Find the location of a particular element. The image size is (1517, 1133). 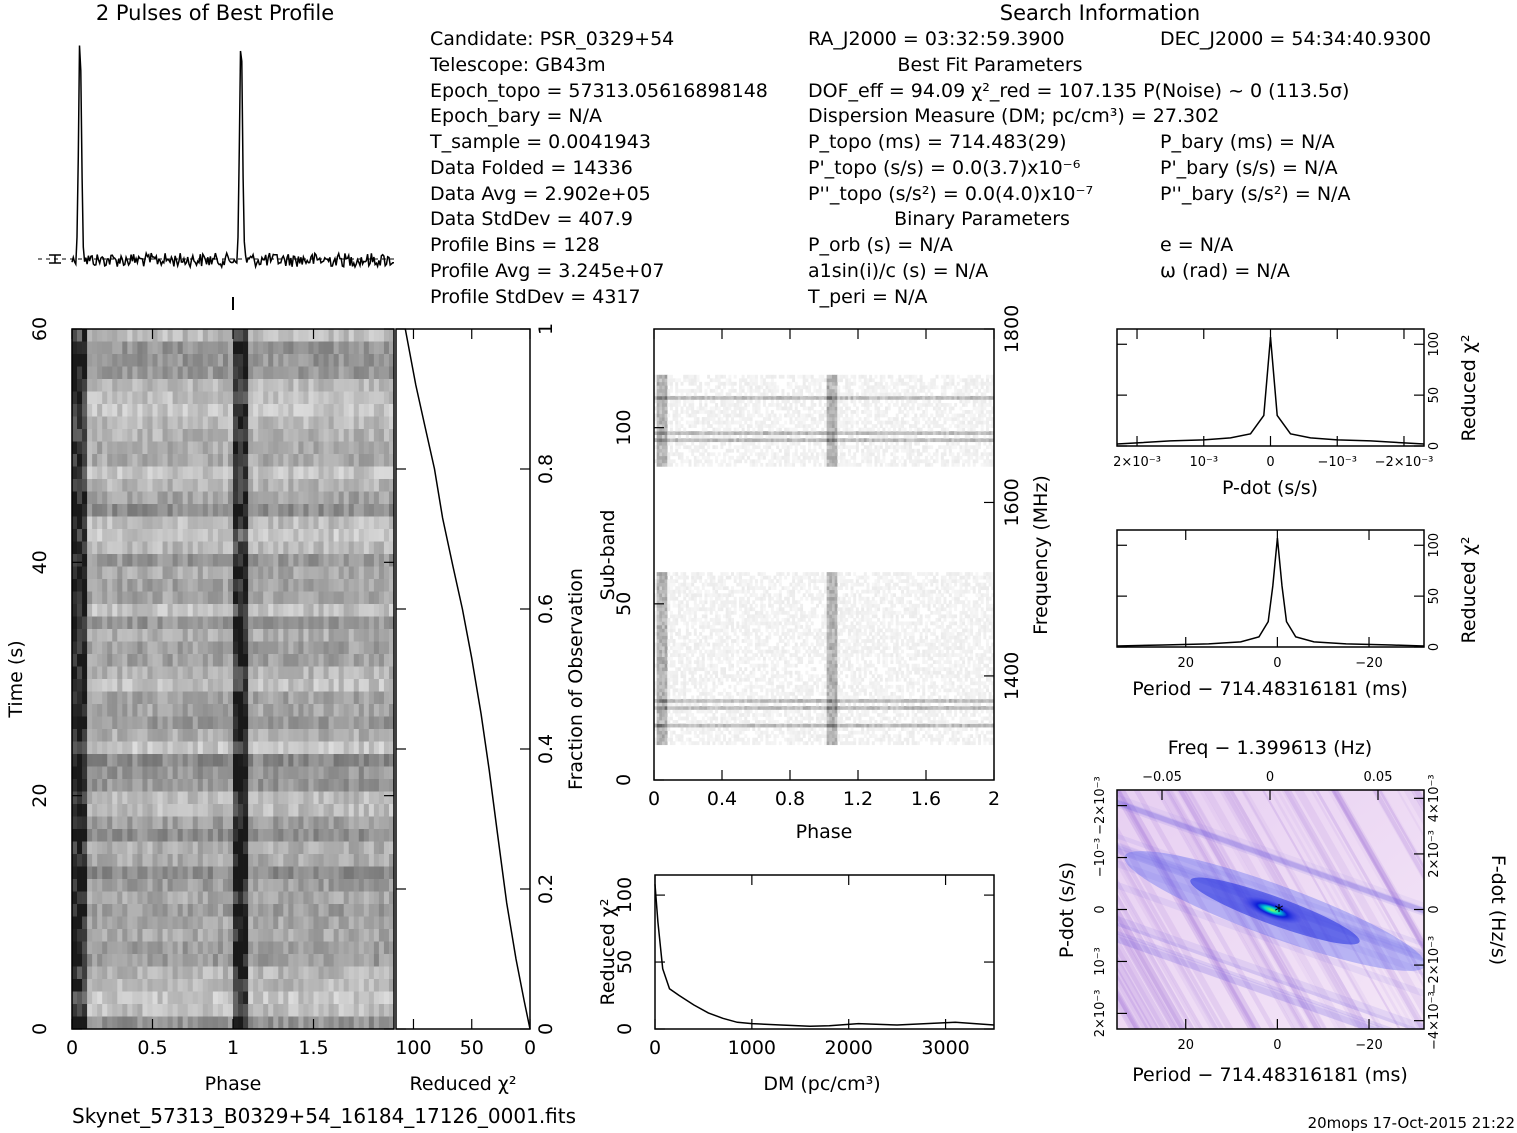

time-phase-heatmap is located at coordinates (233, 679).